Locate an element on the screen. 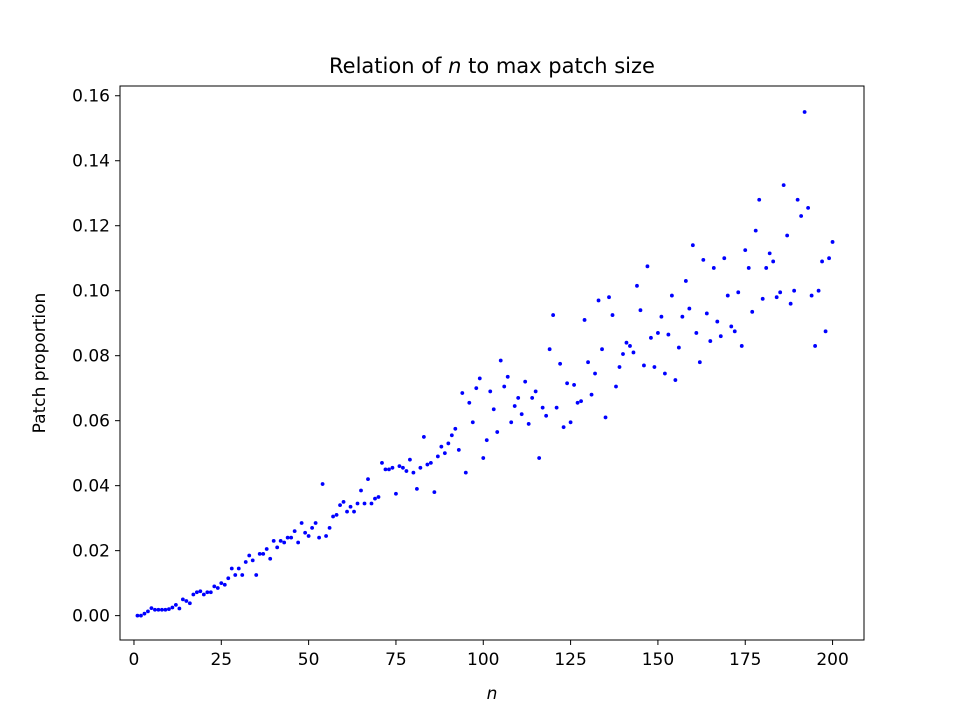  x-tick-label: 100 is located at coordinates (483, 660).